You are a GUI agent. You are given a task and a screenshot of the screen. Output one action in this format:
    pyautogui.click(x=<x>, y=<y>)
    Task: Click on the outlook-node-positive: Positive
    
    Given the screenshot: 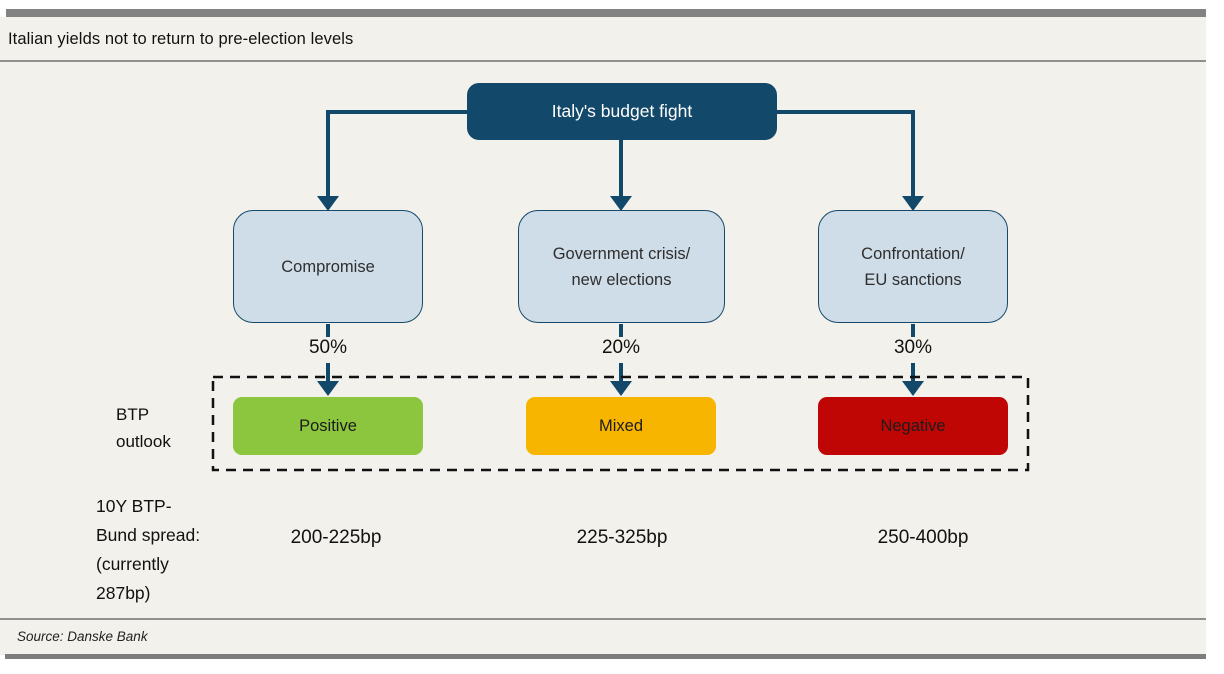 What is the action you would take?
    pyautogui.click(x=328, y=426)
    